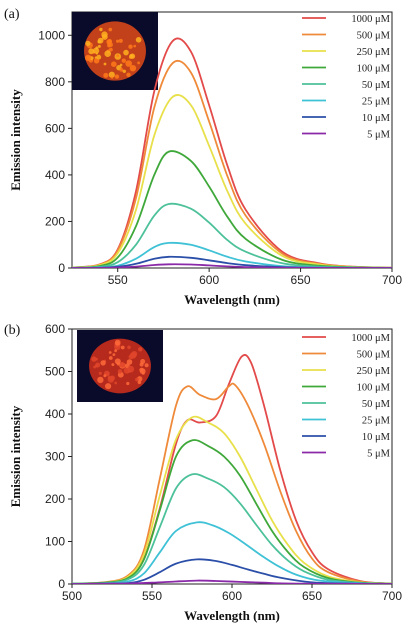  What do you see at coordinates (55, 457) in the screenshot?
I see `y-tick-label: 300` at bounding box center [55, 457].